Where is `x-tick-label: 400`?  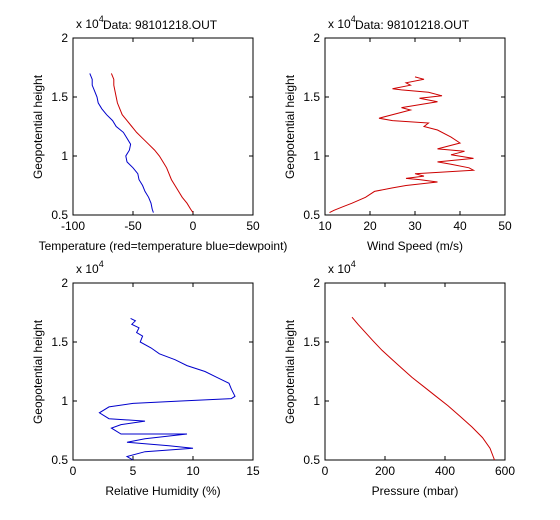 x-tick-label: 400 is located at coordinates (445, 471).